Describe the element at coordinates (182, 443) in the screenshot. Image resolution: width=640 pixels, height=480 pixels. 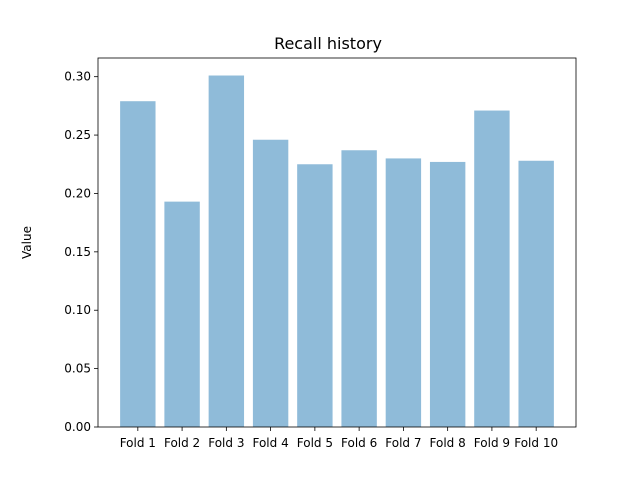
I see `x-tick-label: Fold 2` at that location.